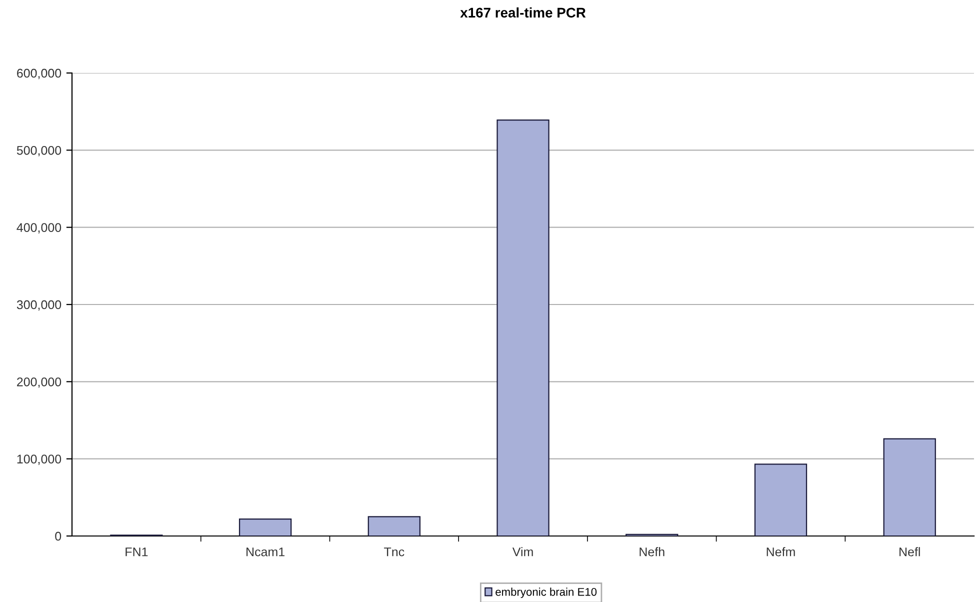  I want to click on y-tick-label: 0, so click(58, 536).